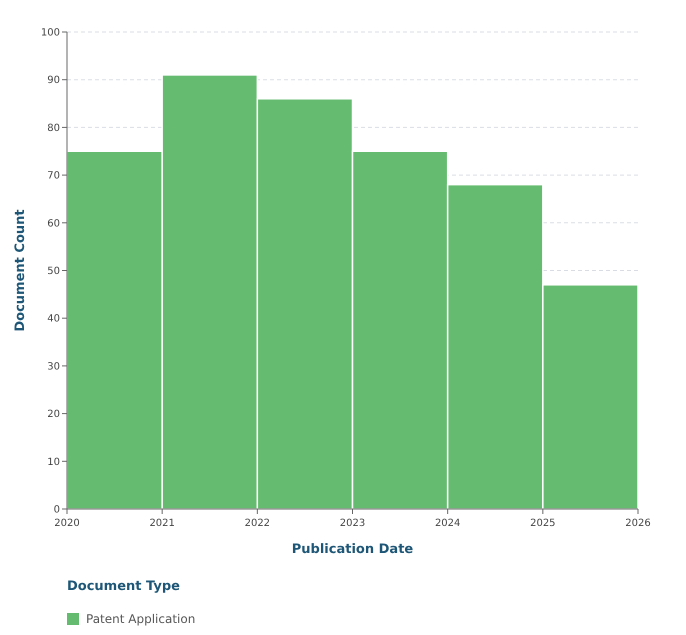  Describe the element at coordinates (162, 523) in the screenshot. I see `x-tick-label: 2021` at that location.